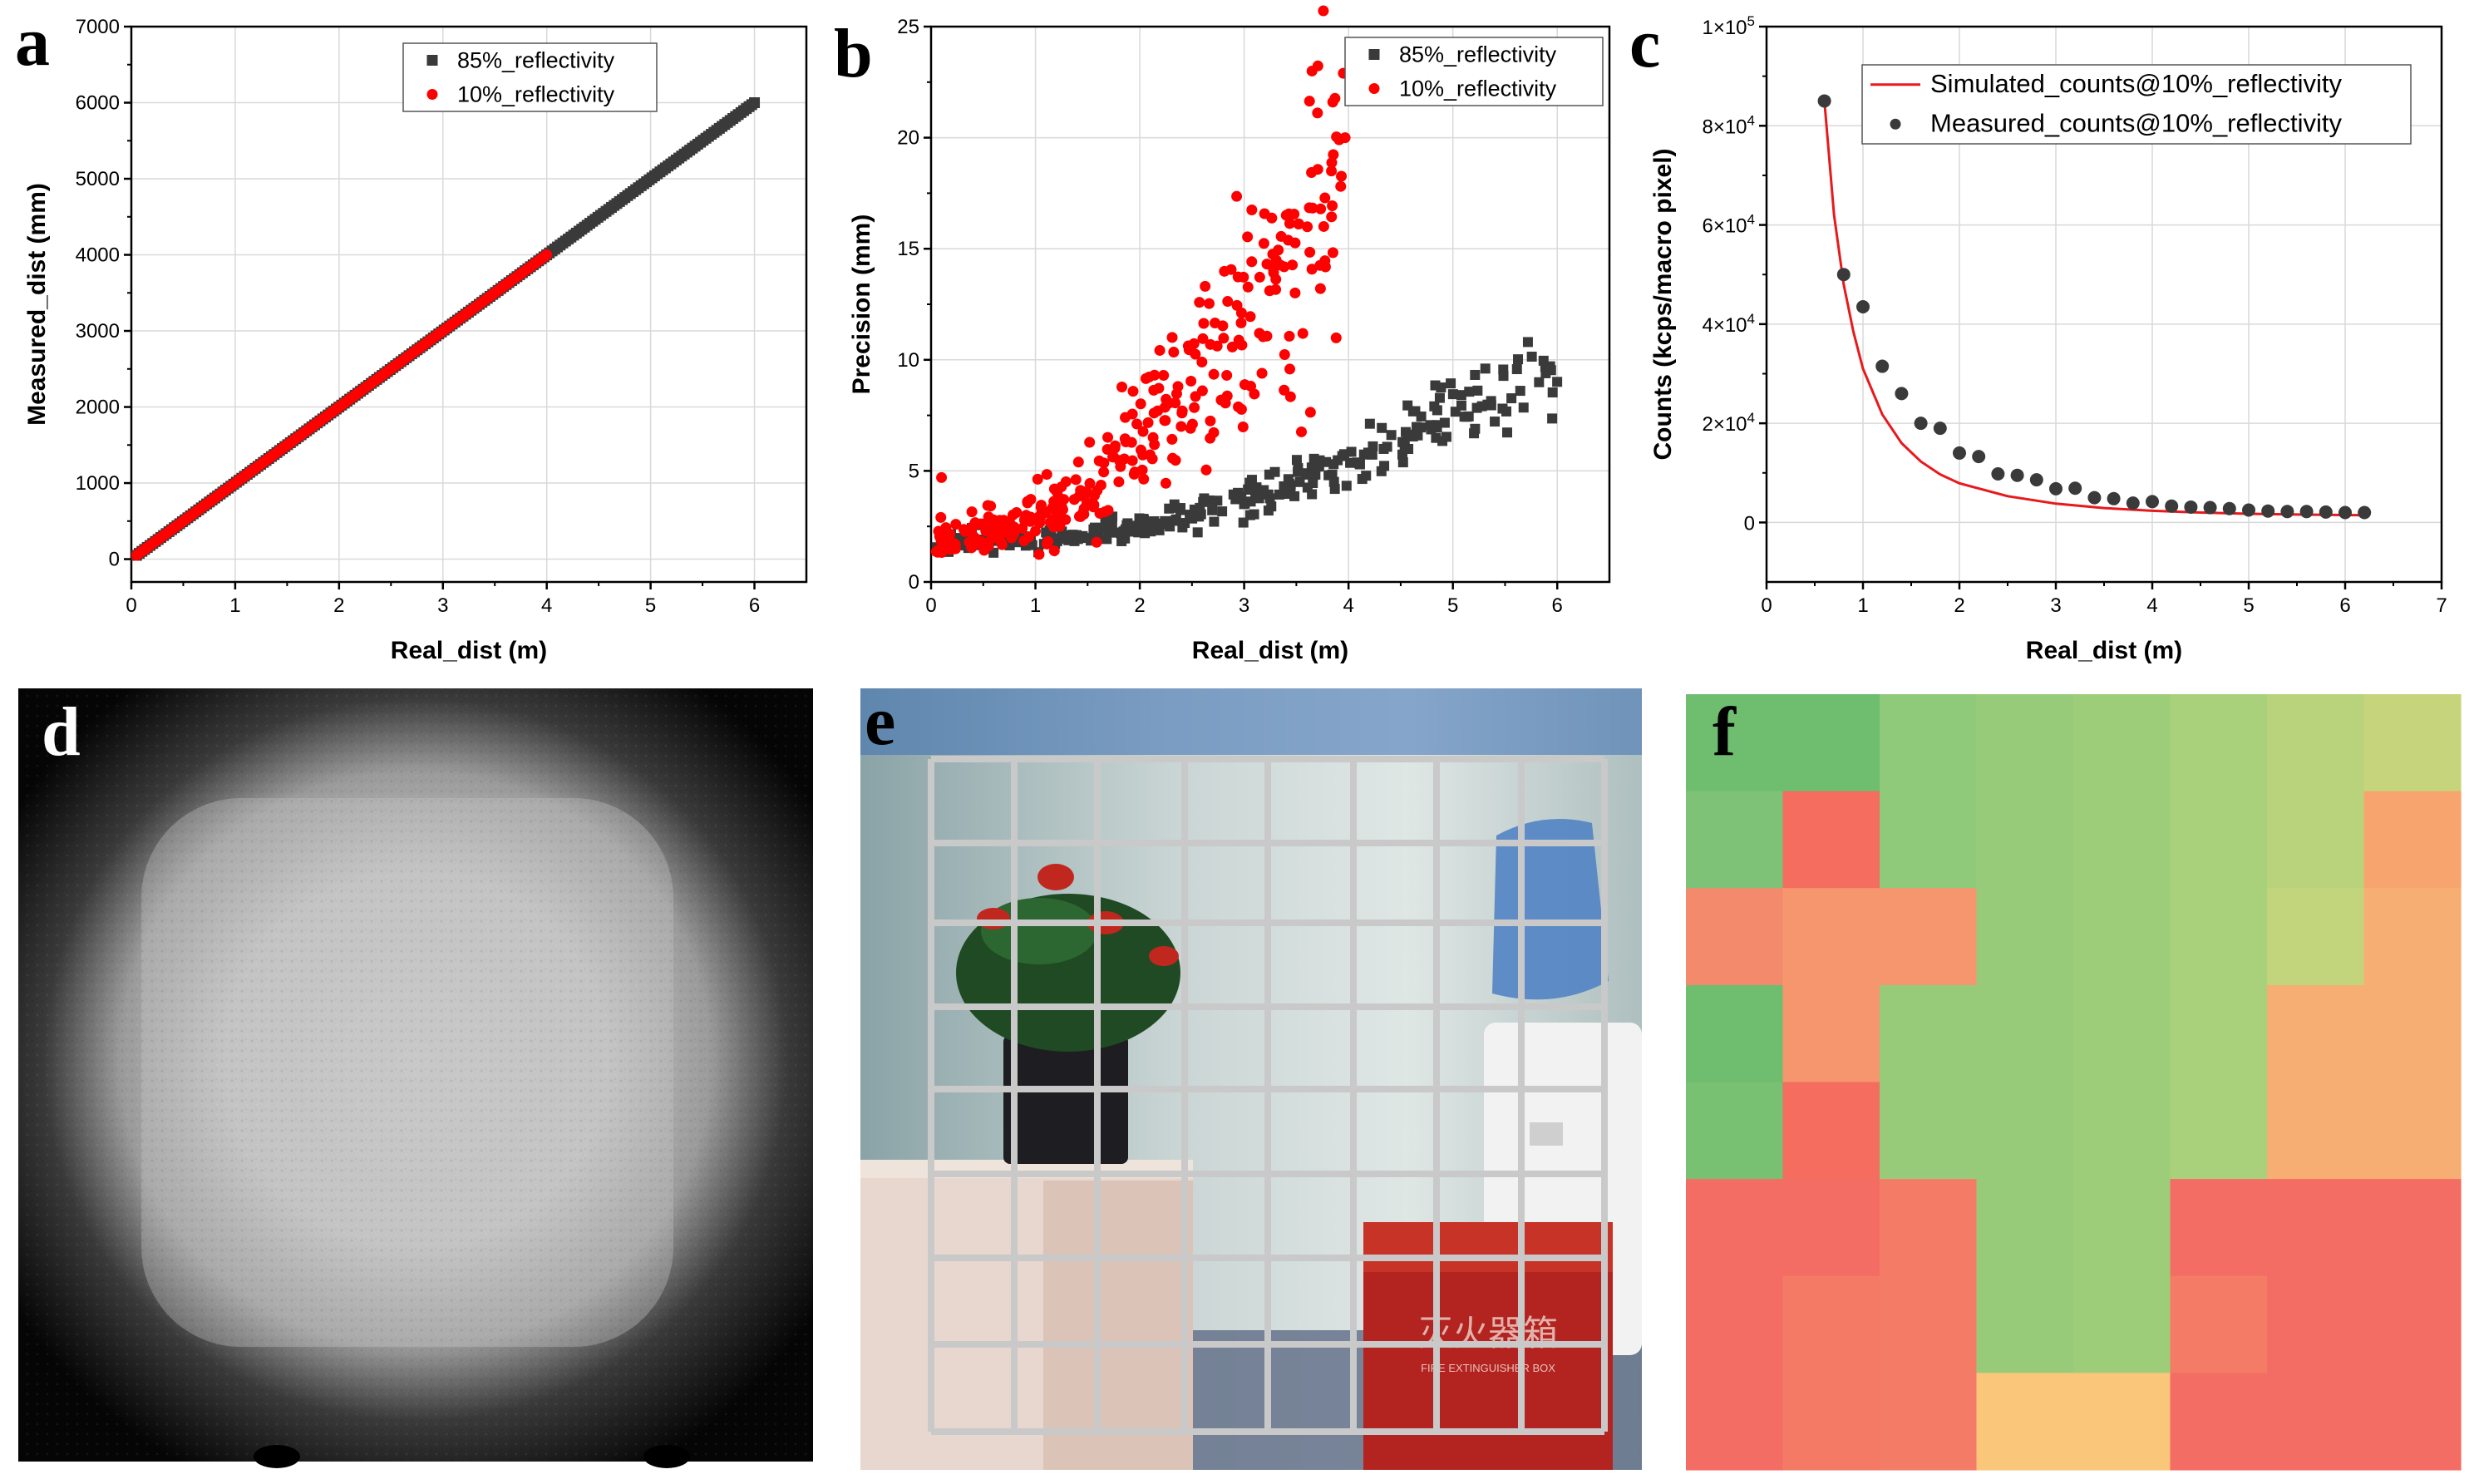 The image size is (2474, 1484). I want to click on panel-label-a: a, so click(32, 42).